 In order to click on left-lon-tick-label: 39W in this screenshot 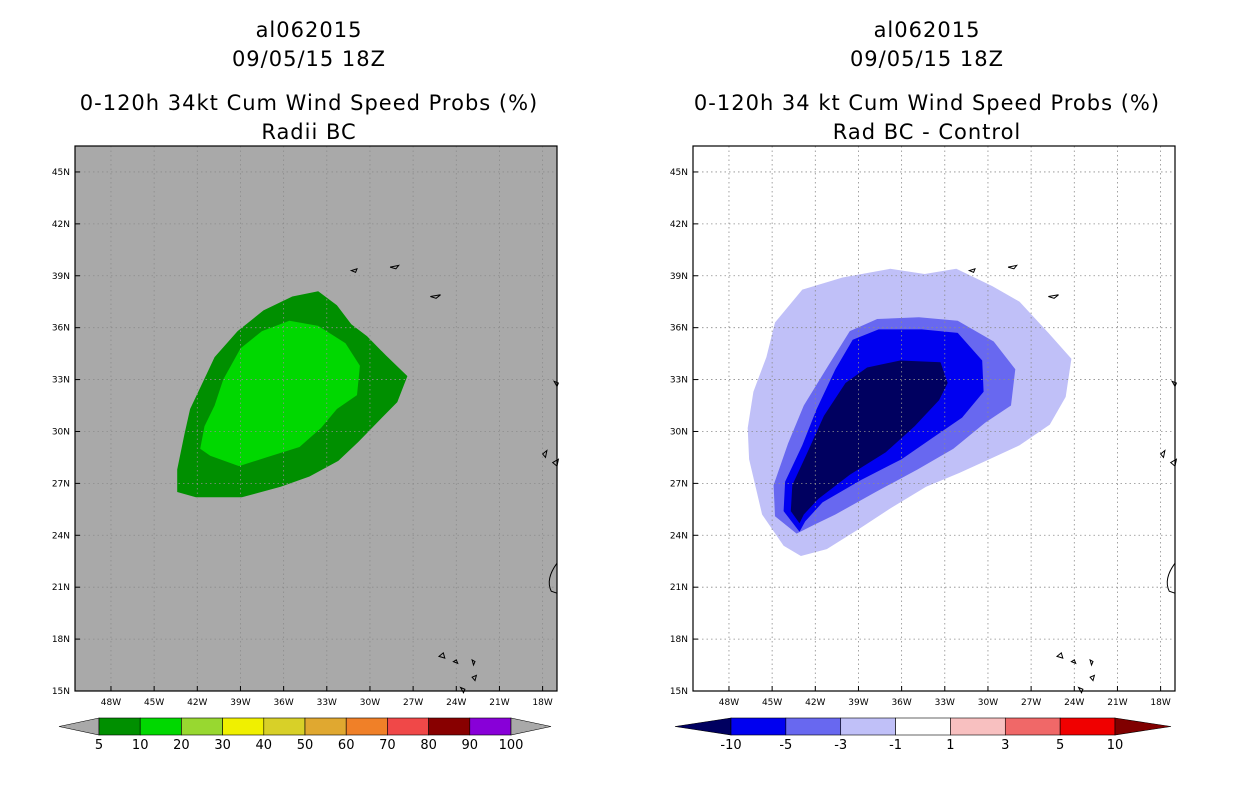, I will do `click(240, 703)`.